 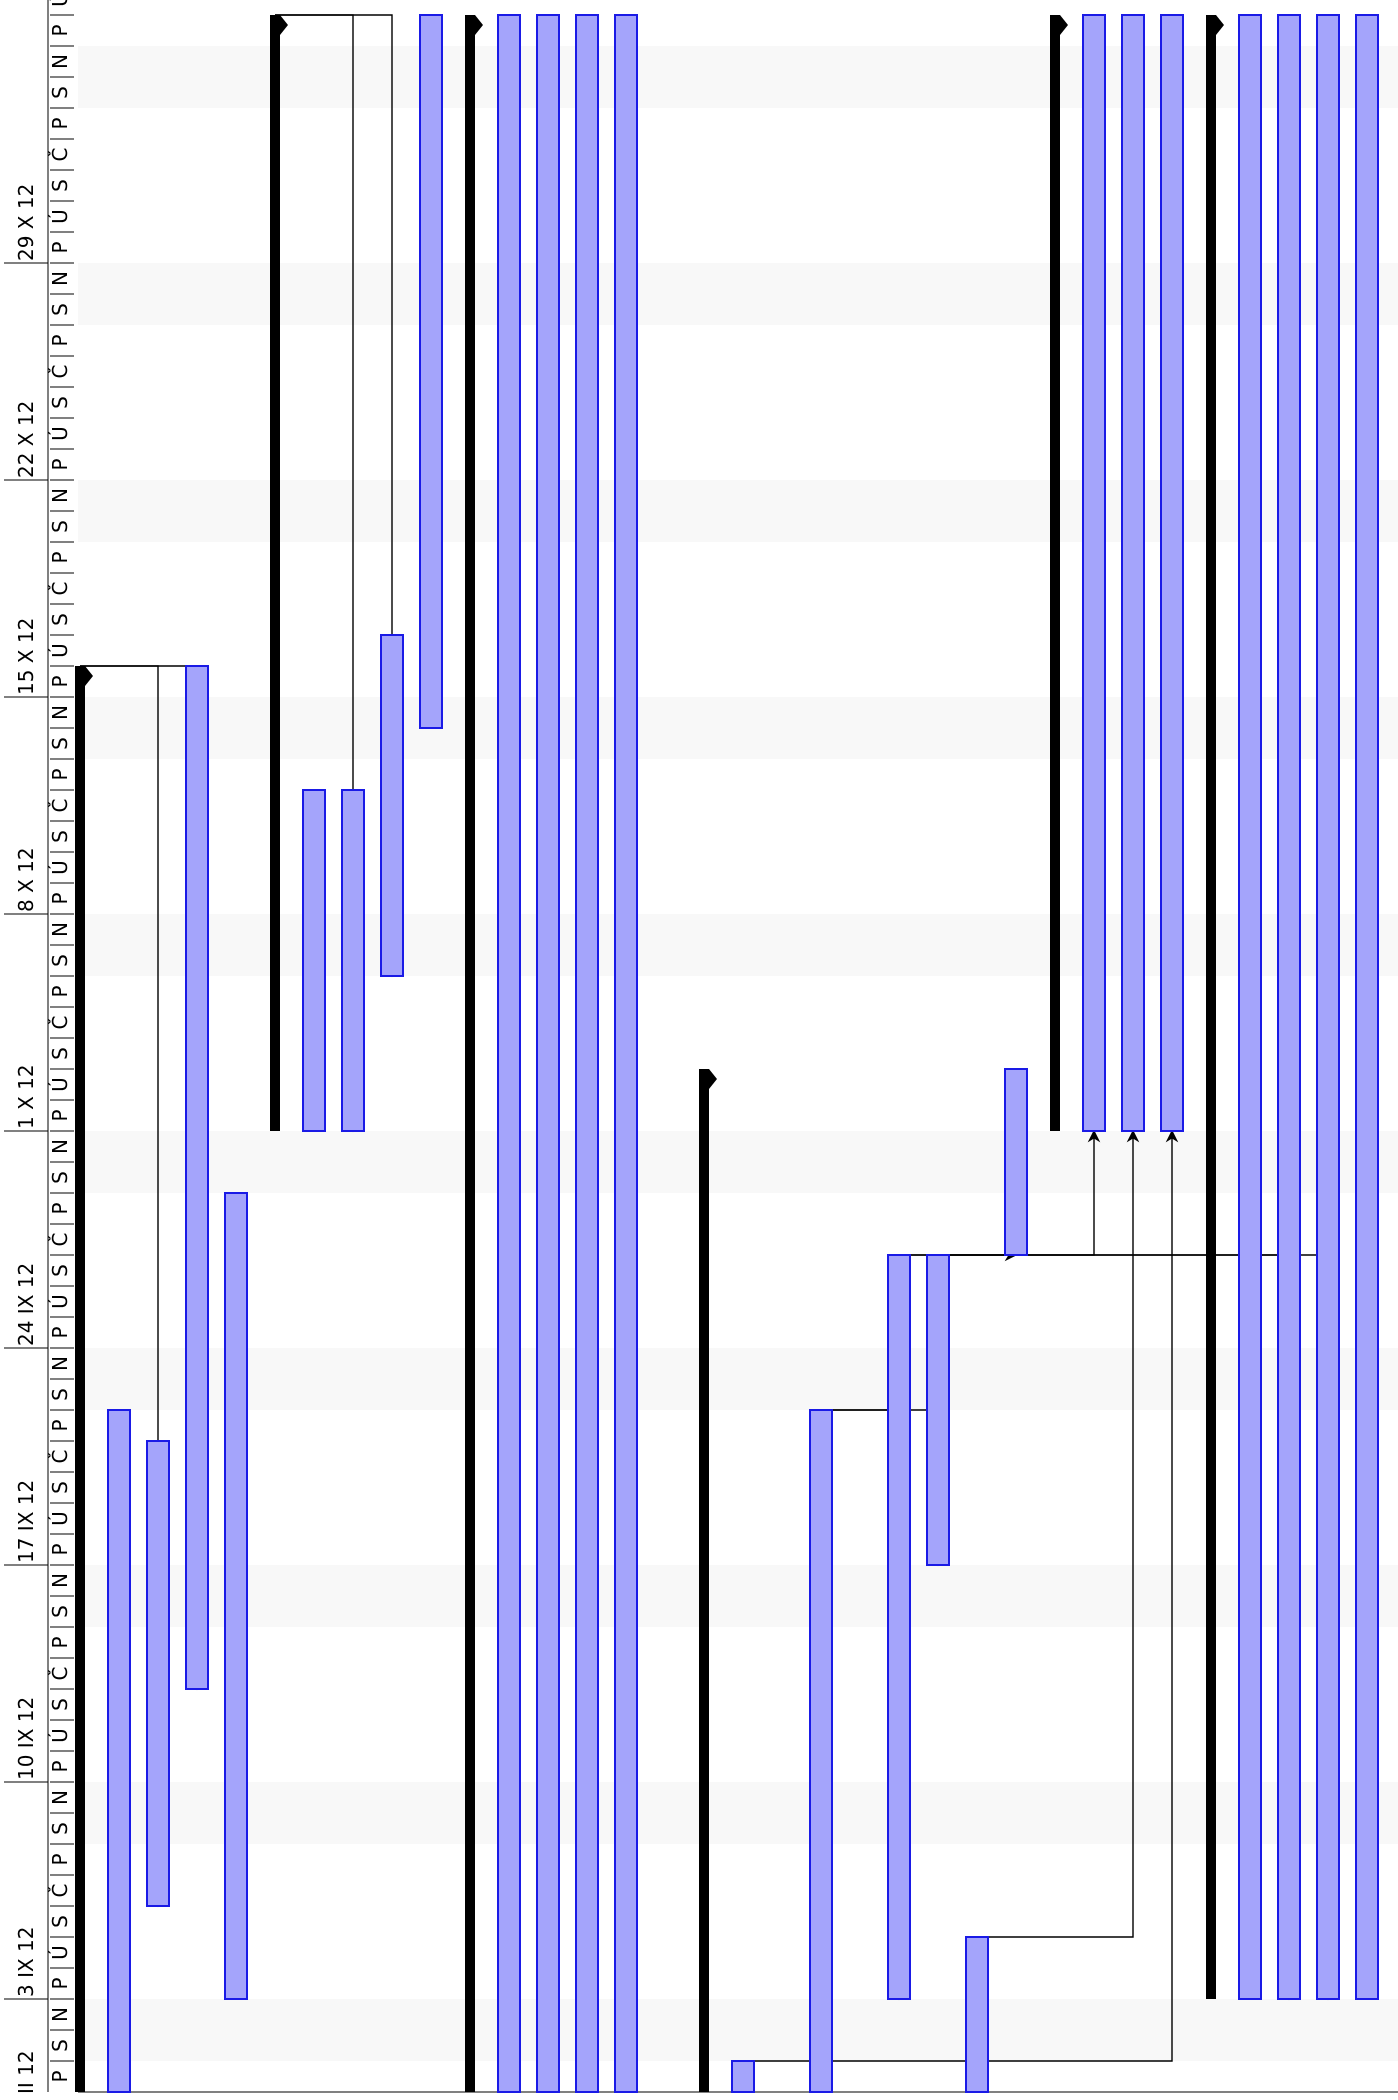 What do you see at coordinates (708, 1079) in the screenshot?
I see `summary-cap-S4` at bounding box center [708, 1079].